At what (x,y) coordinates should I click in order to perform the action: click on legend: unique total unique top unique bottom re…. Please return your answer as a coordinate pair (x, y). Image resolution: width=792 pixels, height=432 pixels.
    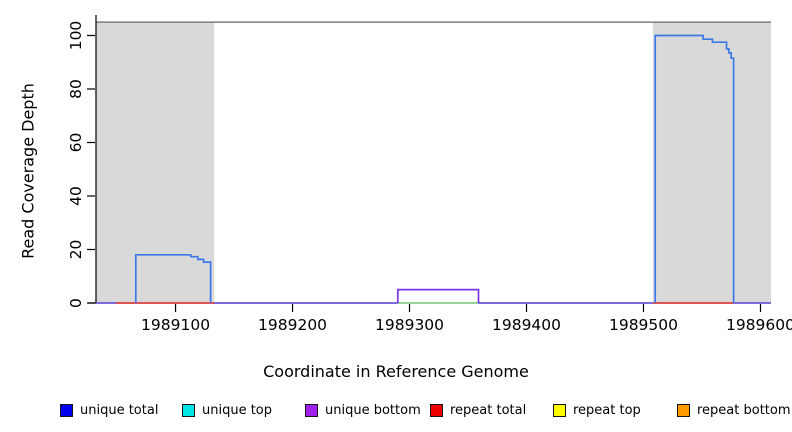
    Looking at the image, I should click on (396, 411).